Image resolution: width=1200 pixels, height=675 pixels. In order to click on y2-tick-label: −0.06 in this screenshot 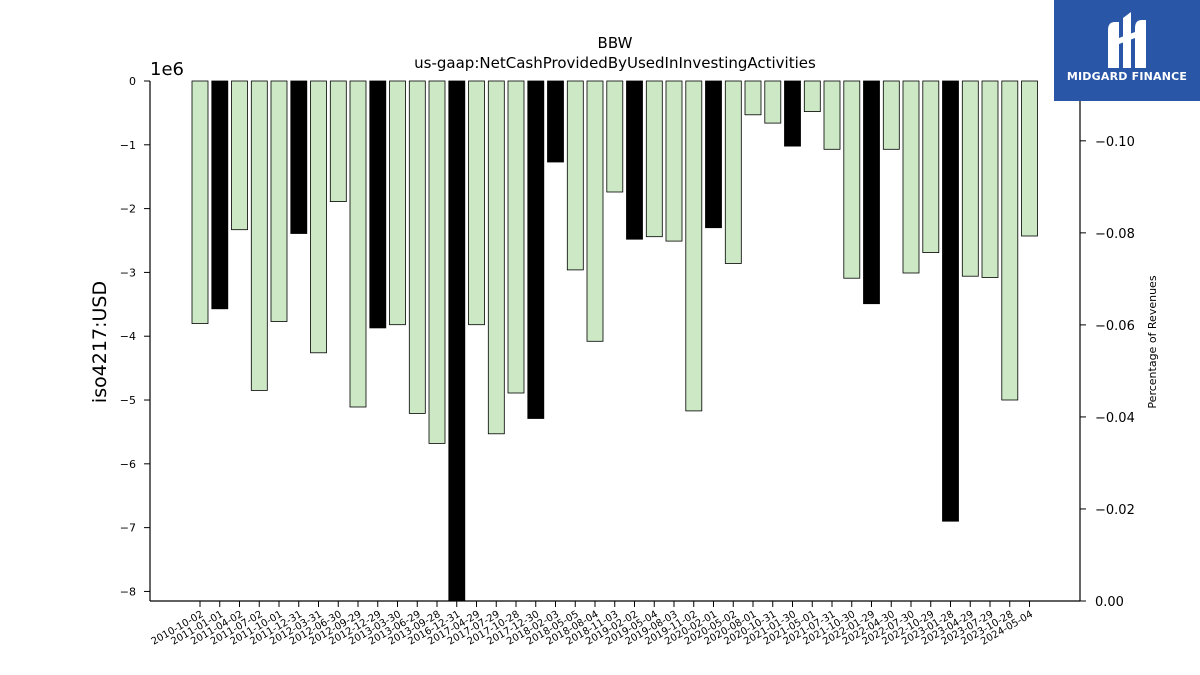, I will do `click(1115, 326)`.